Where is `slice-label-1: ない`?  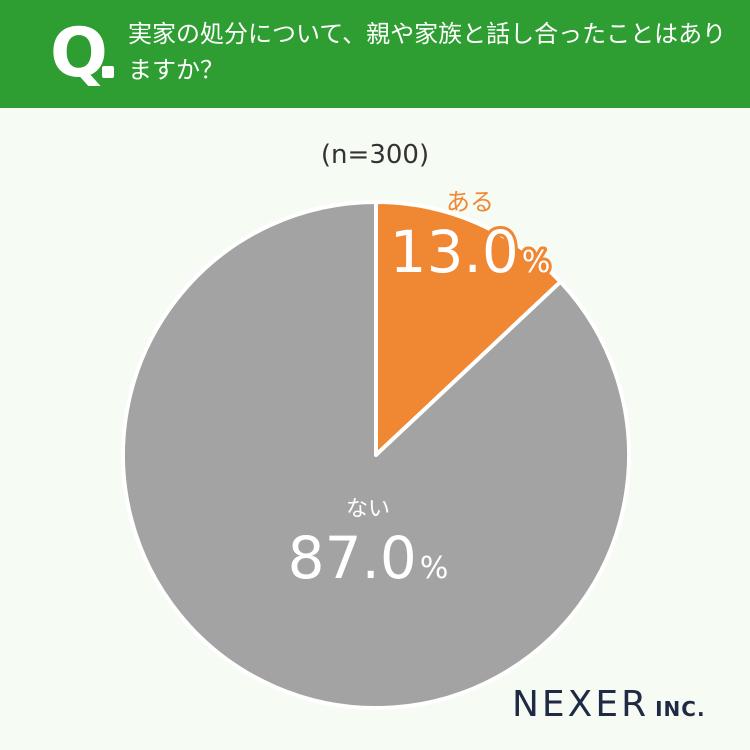
slice-label-1: ない is located at coordinates (368, 509).